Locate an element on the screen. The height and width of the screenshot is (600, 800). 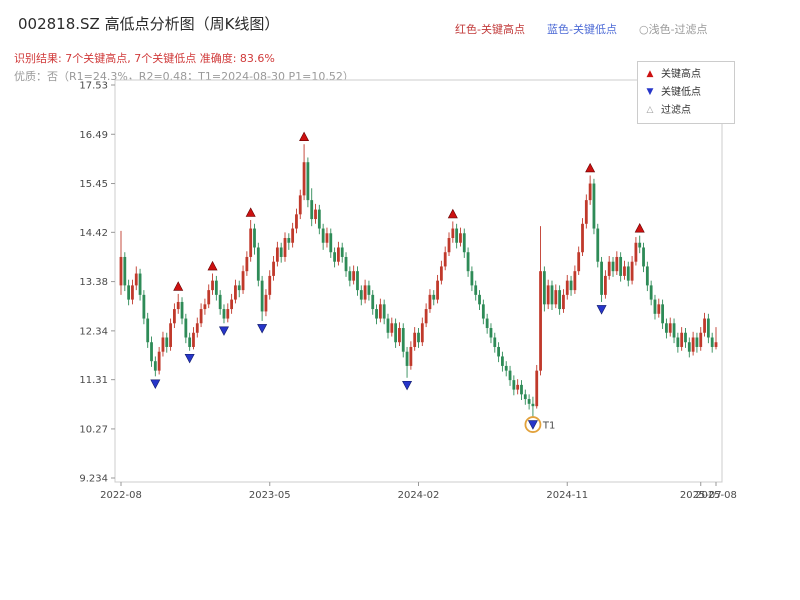
key-low-triangle-icon: ▼ is located at coordinates (650, 92).